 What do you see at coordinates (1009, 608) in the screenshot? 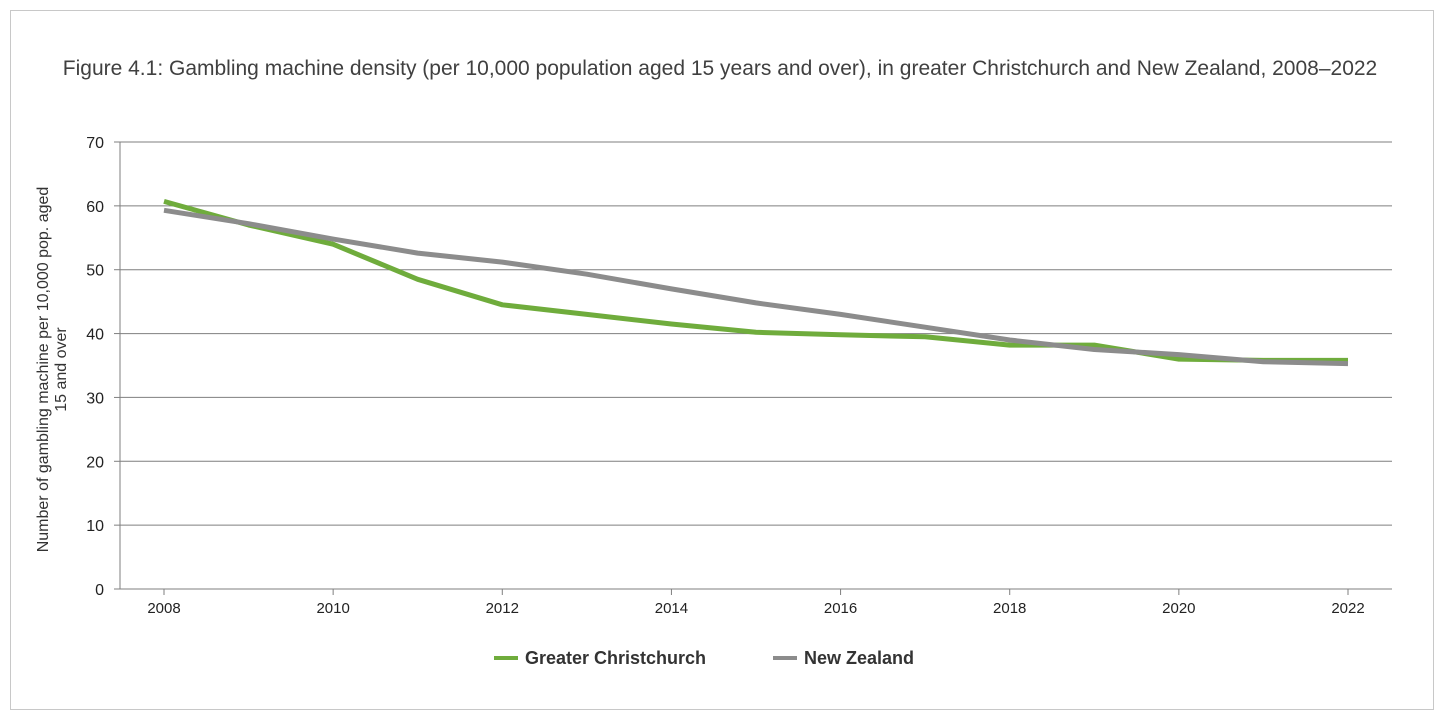
I see `x-tick-label: 2018` at bounding box center [1009, 608].